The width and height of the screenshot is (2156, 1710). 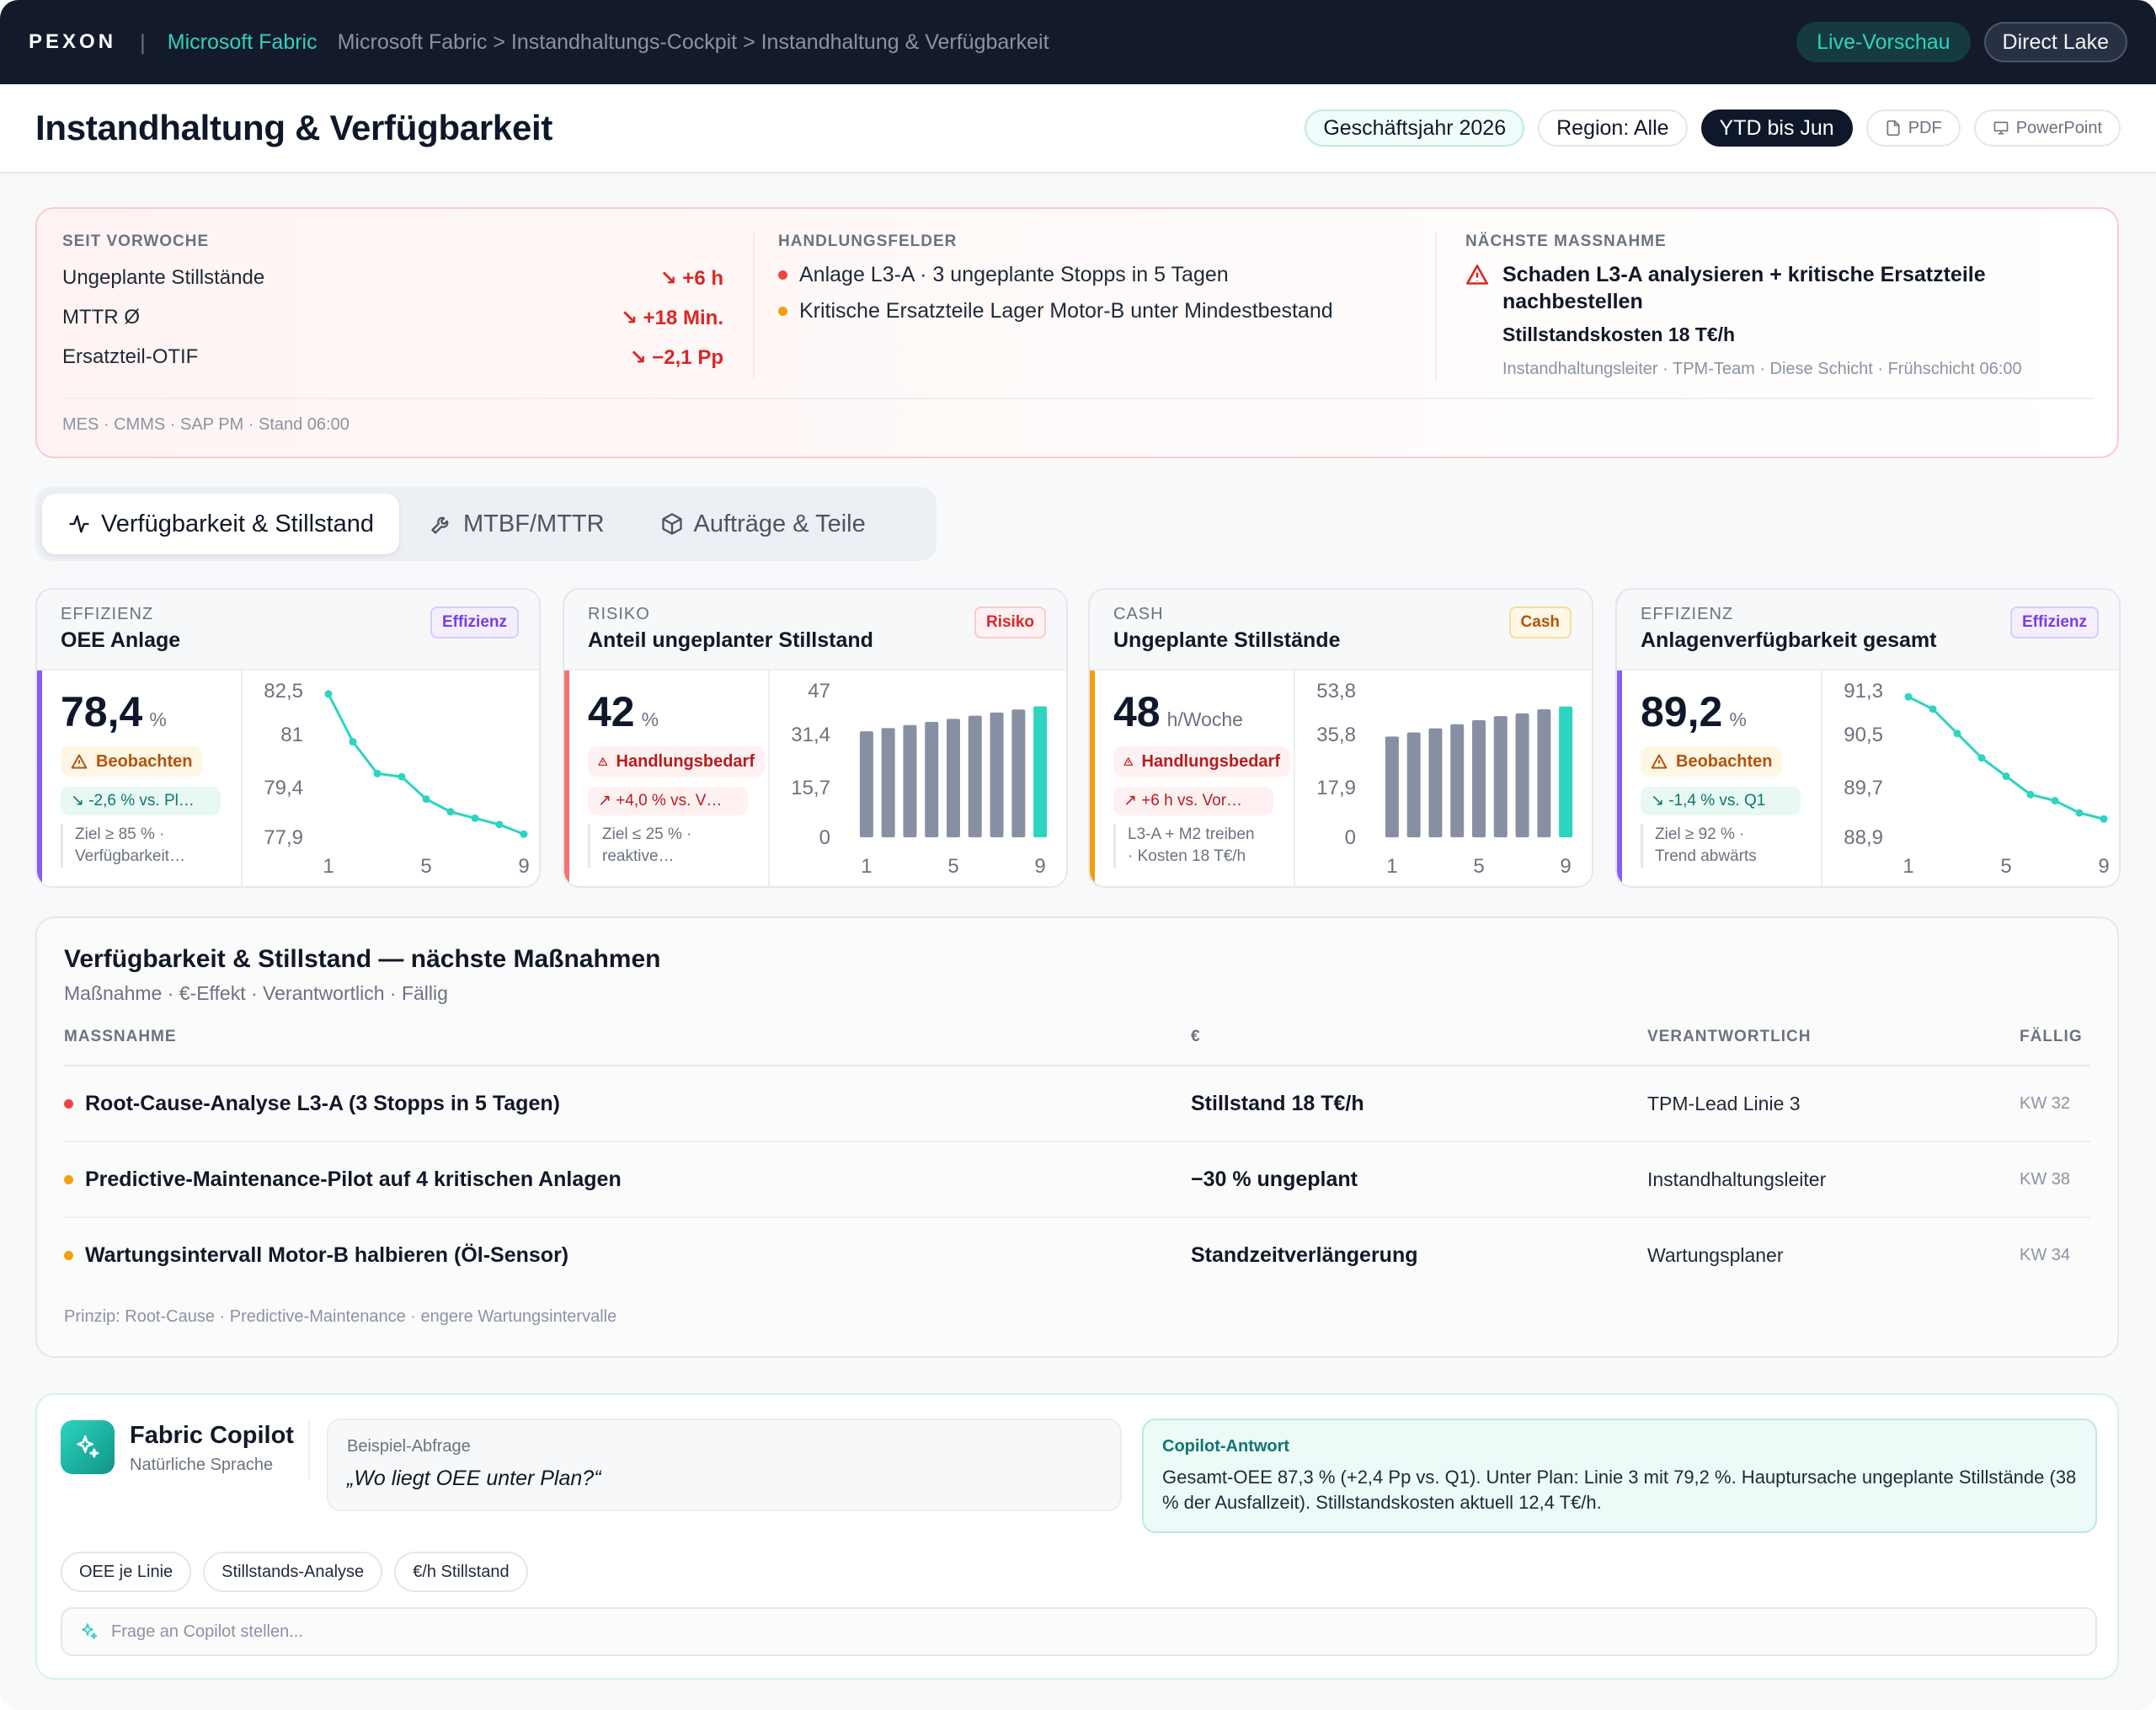 I want to click on region-filter: Region: Alle, so click(x=1613, y=128).